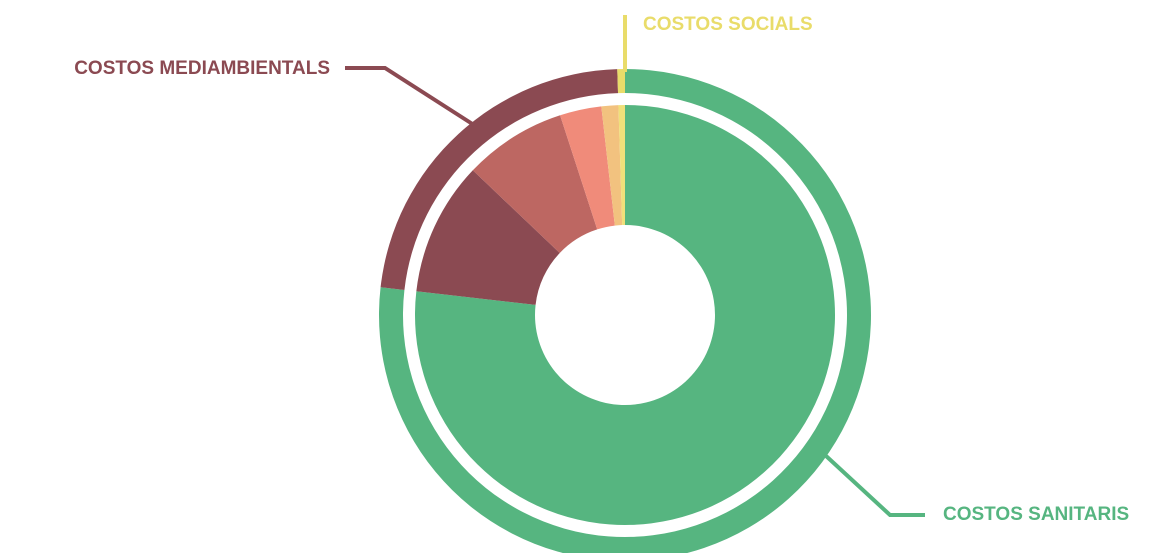  Describe the element at coordinates (202, 68) in the screenshot. I see `group-label: COSTOS MEDIAMBIENTALS` at that location.